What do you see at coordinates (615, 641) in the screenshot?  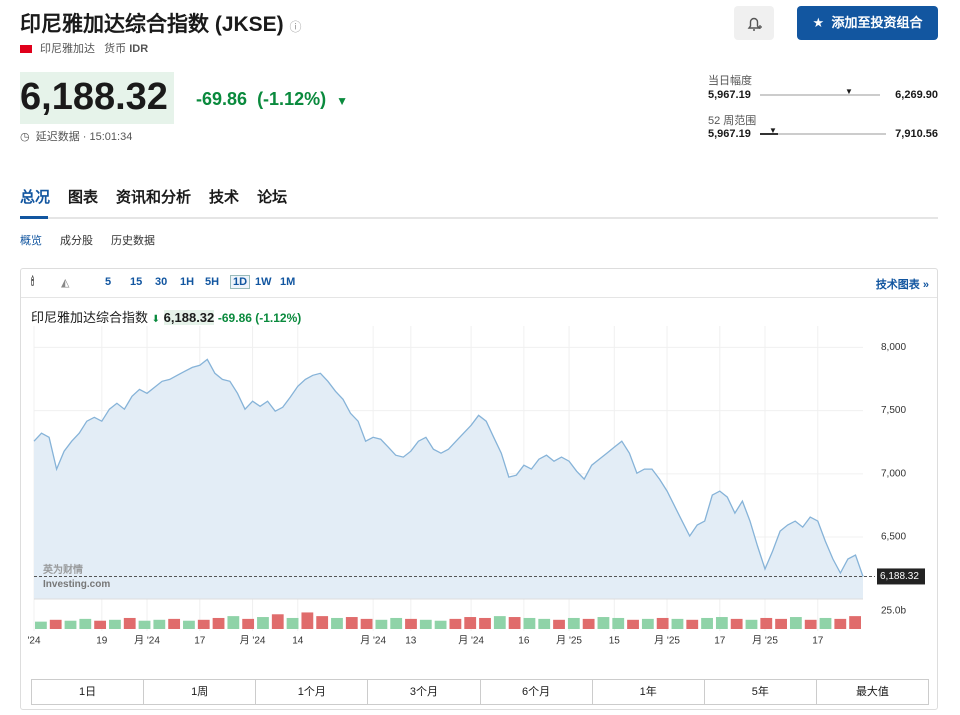 I see `x-tick-label: 15` at bounding box center [615, 641].